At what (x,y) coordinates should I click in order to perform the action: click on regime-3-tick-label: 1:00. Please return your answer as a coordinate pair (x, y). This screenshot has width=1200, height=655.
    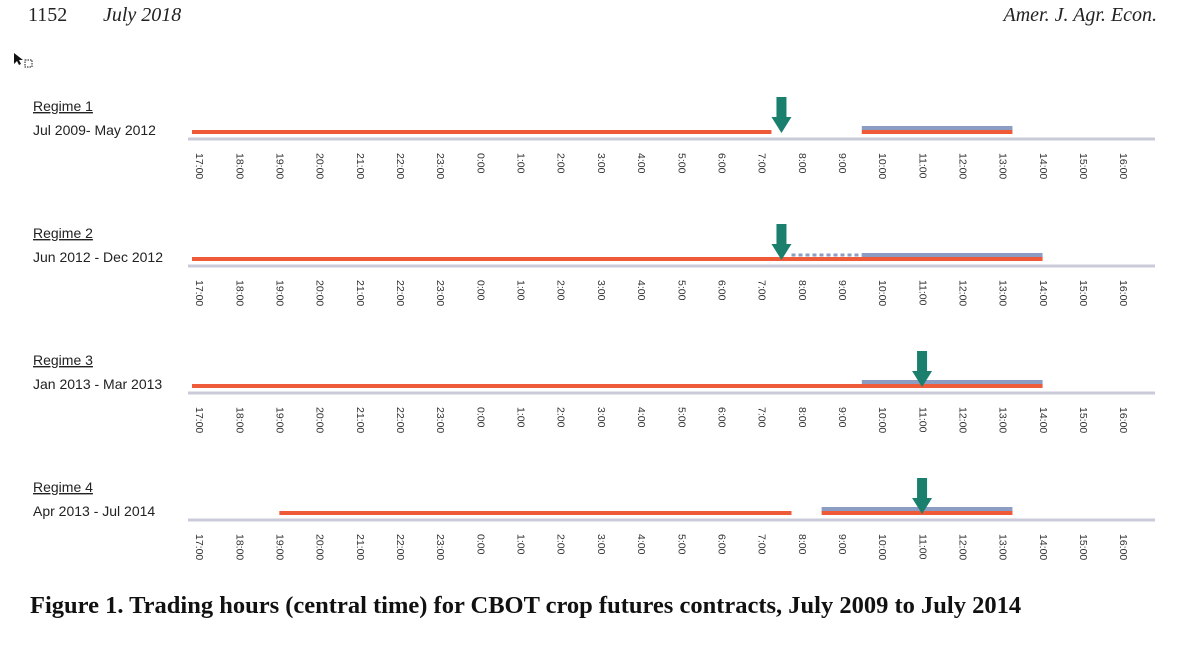
    Looking at the image, I should click on (521, 417).